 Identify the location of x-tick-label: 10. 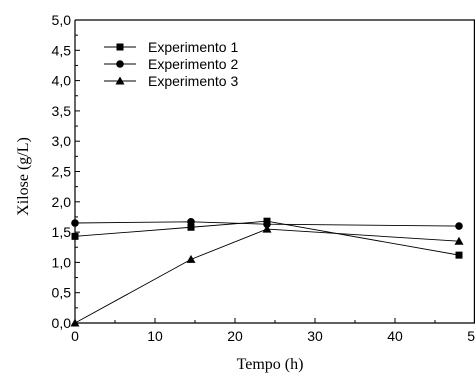
(155, 336).